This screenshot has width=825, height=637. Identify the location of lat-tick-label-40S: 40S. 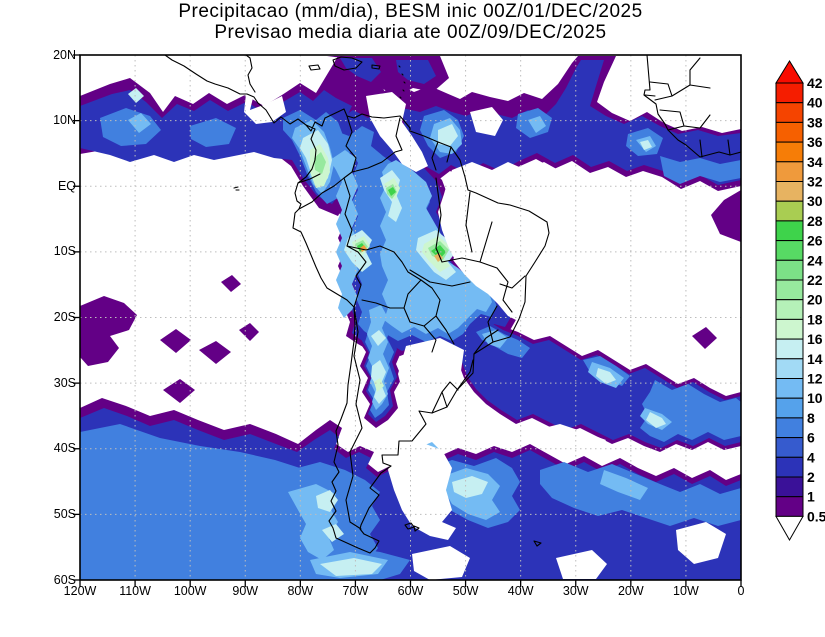
(64, 448).